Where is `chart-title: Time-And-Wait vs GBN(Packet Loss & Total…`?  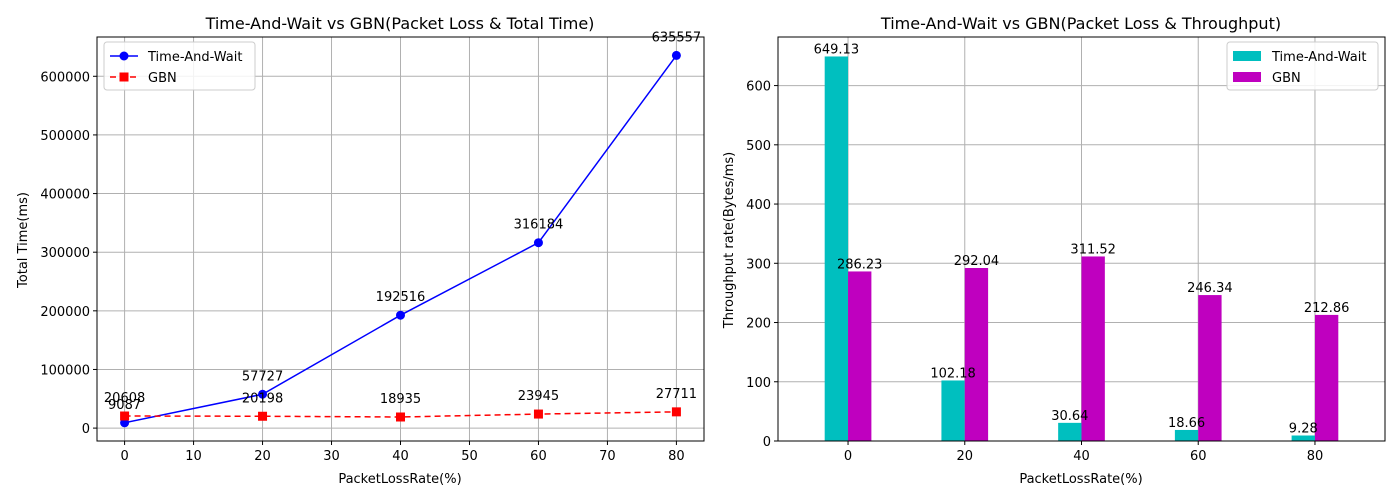
chart-title: Time-And-Wait vs GBN(Packet Loss & Total… is located at coordinates (400, 23).